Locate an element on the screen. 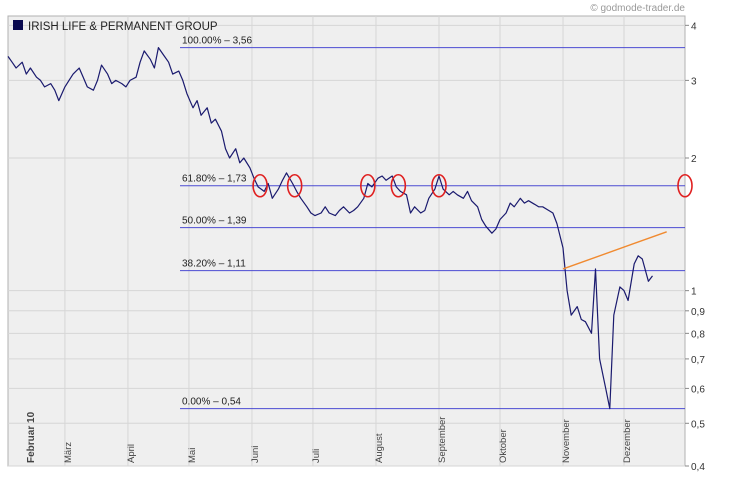 The width and height of the screenshot is (730, 486). x-tick-label: Februar 10 is located at coordinates (31, 437).